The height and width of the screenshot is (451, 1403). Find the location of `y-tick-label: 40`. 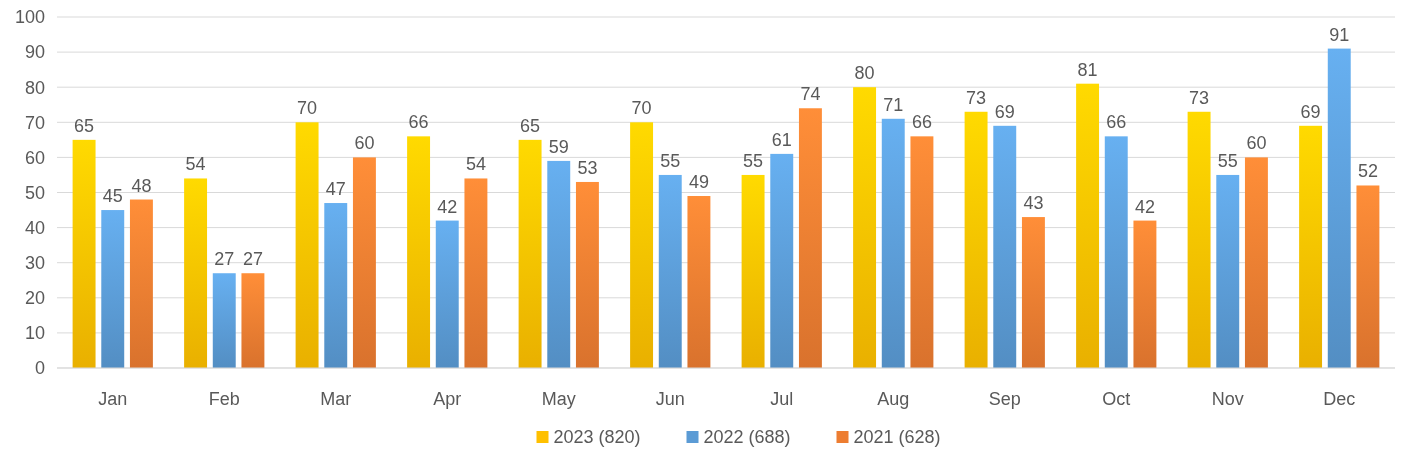

y-tick-label: 40 is located at coordinates (34, 227).